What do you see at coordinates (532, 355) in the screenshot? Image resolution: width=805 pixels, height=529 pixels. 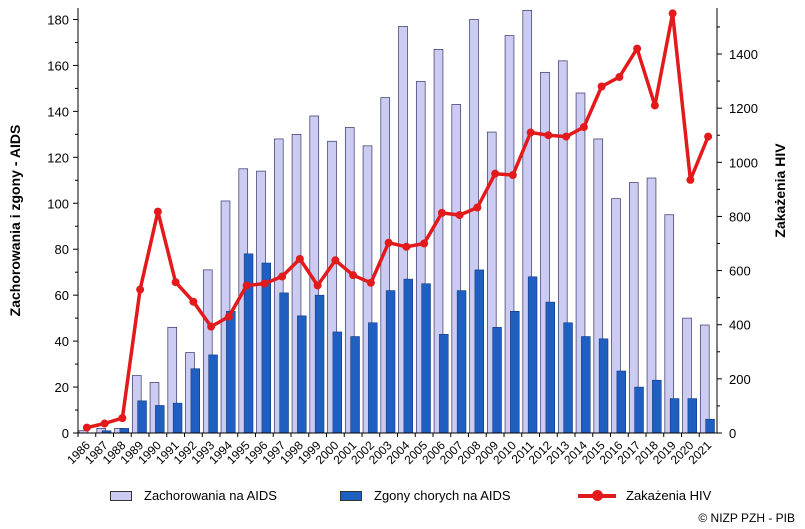 I see `bar-aids-deaths-2011` at bounding box center [532, 355].